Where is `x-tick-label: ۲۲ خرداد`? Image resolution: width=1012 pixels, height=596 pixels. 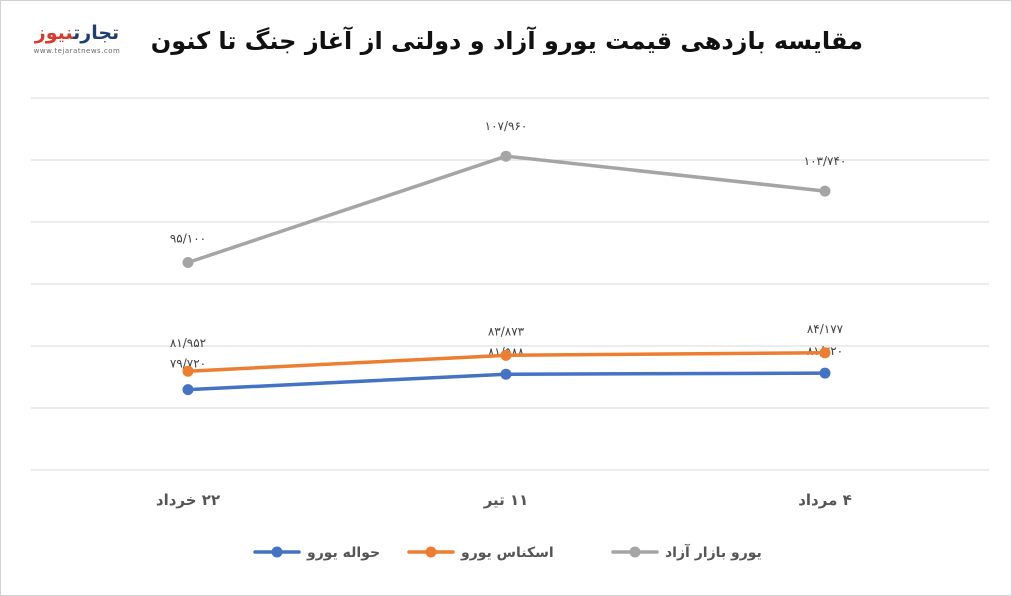 x-tick-label: ۲۲ خرداد is located at coordinates (188, 500).